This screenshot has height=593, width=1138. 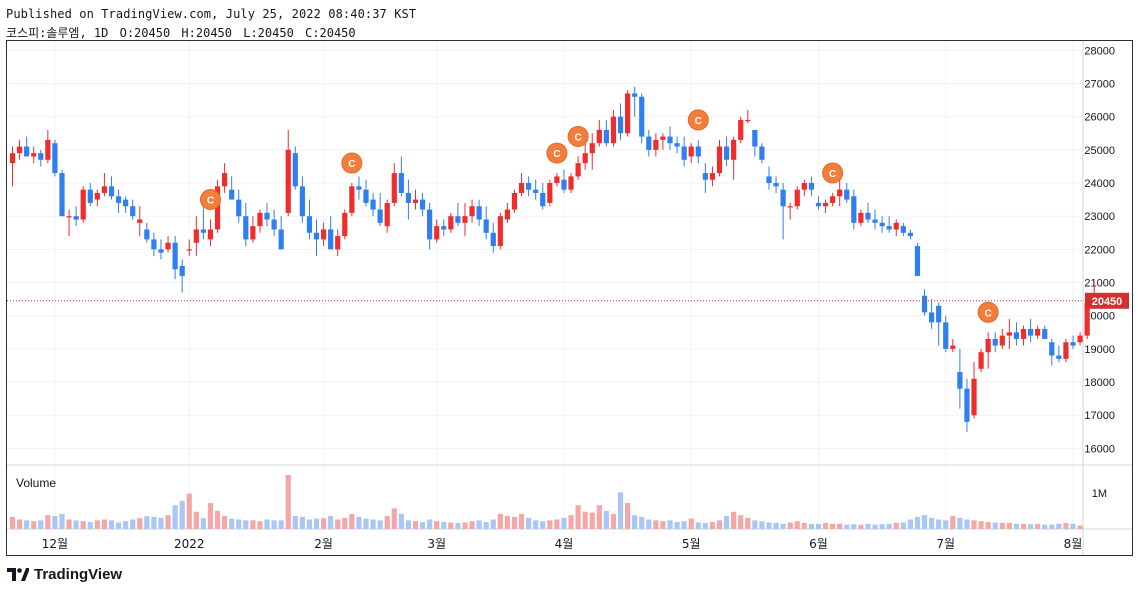 I want to click on event-marker-label: C, so click(x=556, y=154).